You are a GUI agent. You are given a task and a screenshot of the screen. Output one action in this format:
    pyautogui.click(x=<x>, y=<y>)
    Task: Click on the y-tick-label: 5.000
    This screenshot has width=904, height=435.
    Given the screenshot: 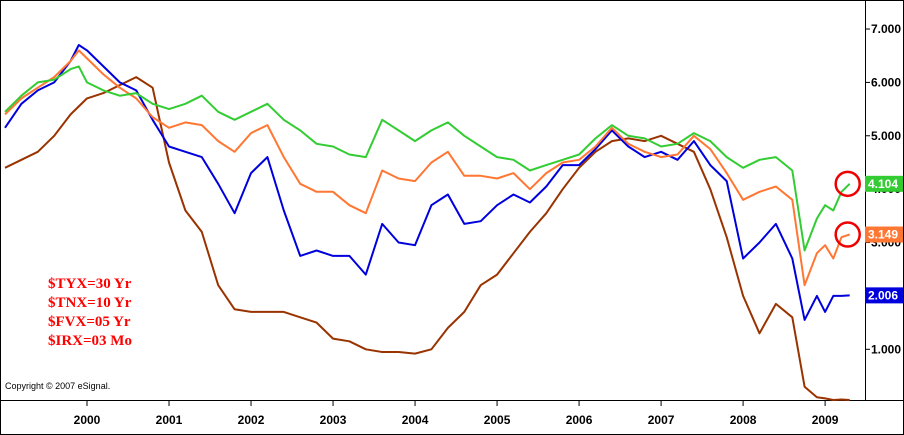 What is the action you would take?
    pyautogui.click(x=886, y=136)
    